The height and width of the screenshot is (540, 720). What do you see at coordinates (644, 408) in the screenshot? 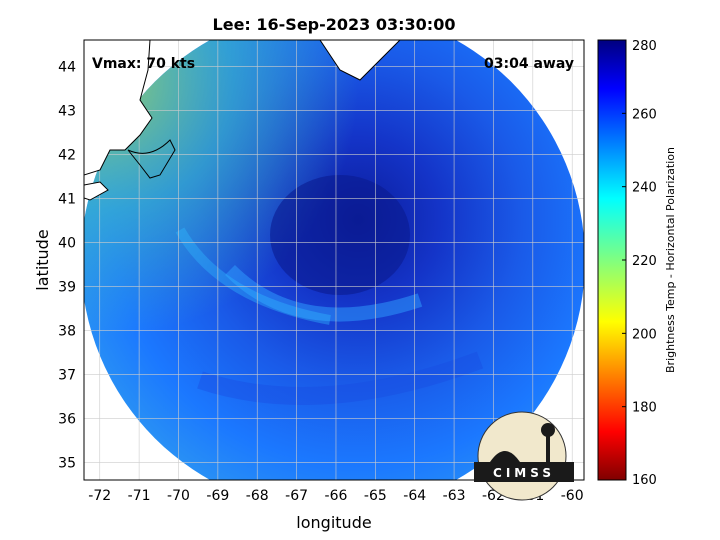
I see `colorbar-tick-label: 180` at bounding box center [644, 408].